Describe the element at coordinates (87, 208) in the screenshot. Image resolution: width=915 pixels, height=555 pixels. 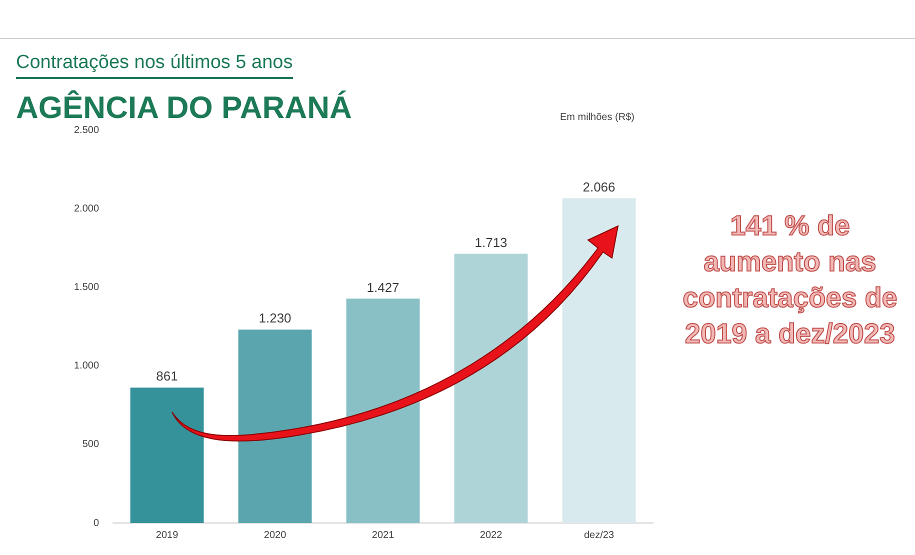
I see `y-tick-label: 2.000` at that location.